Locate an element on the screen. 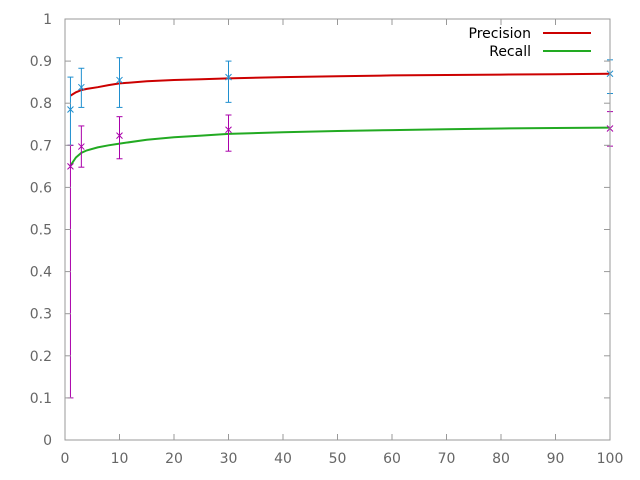 The height and width of the screenshot is (480, 640). x-tick-label: 20 is located at coordinates (174, 459).